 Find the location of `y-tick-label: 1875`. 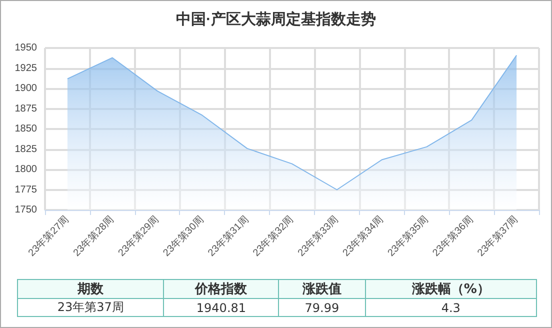

y-tick-label: 1875 is located at coordinates (26, 108).